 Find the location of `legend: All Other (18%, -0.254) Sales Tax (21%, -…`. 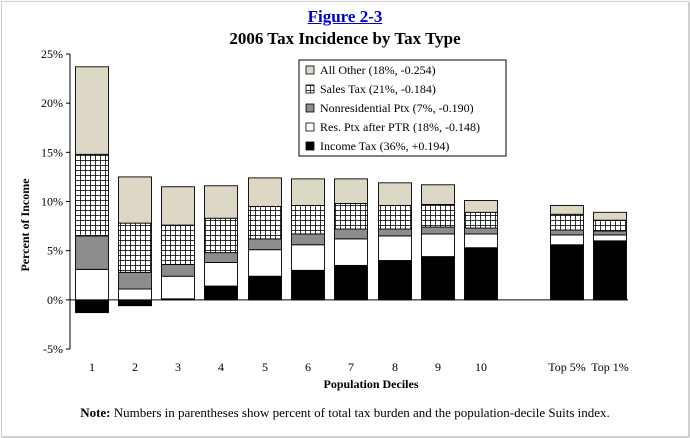

legend: All Other (18%, -0.254) Sales Tax (21%, -… is located at coordinates (402, 108).